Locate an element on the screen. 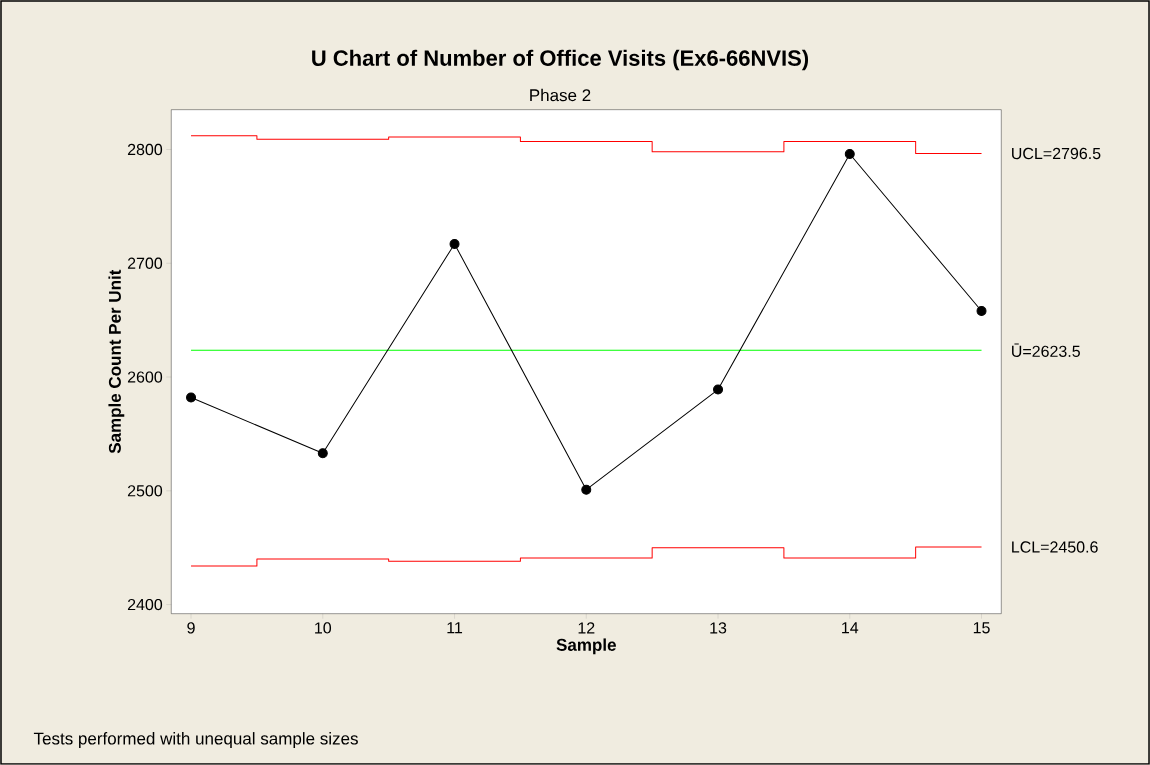 The width and height of the screenshot is (1150, 765). series-label: UCL=2796.5 is located at coordinates (1056, 153).